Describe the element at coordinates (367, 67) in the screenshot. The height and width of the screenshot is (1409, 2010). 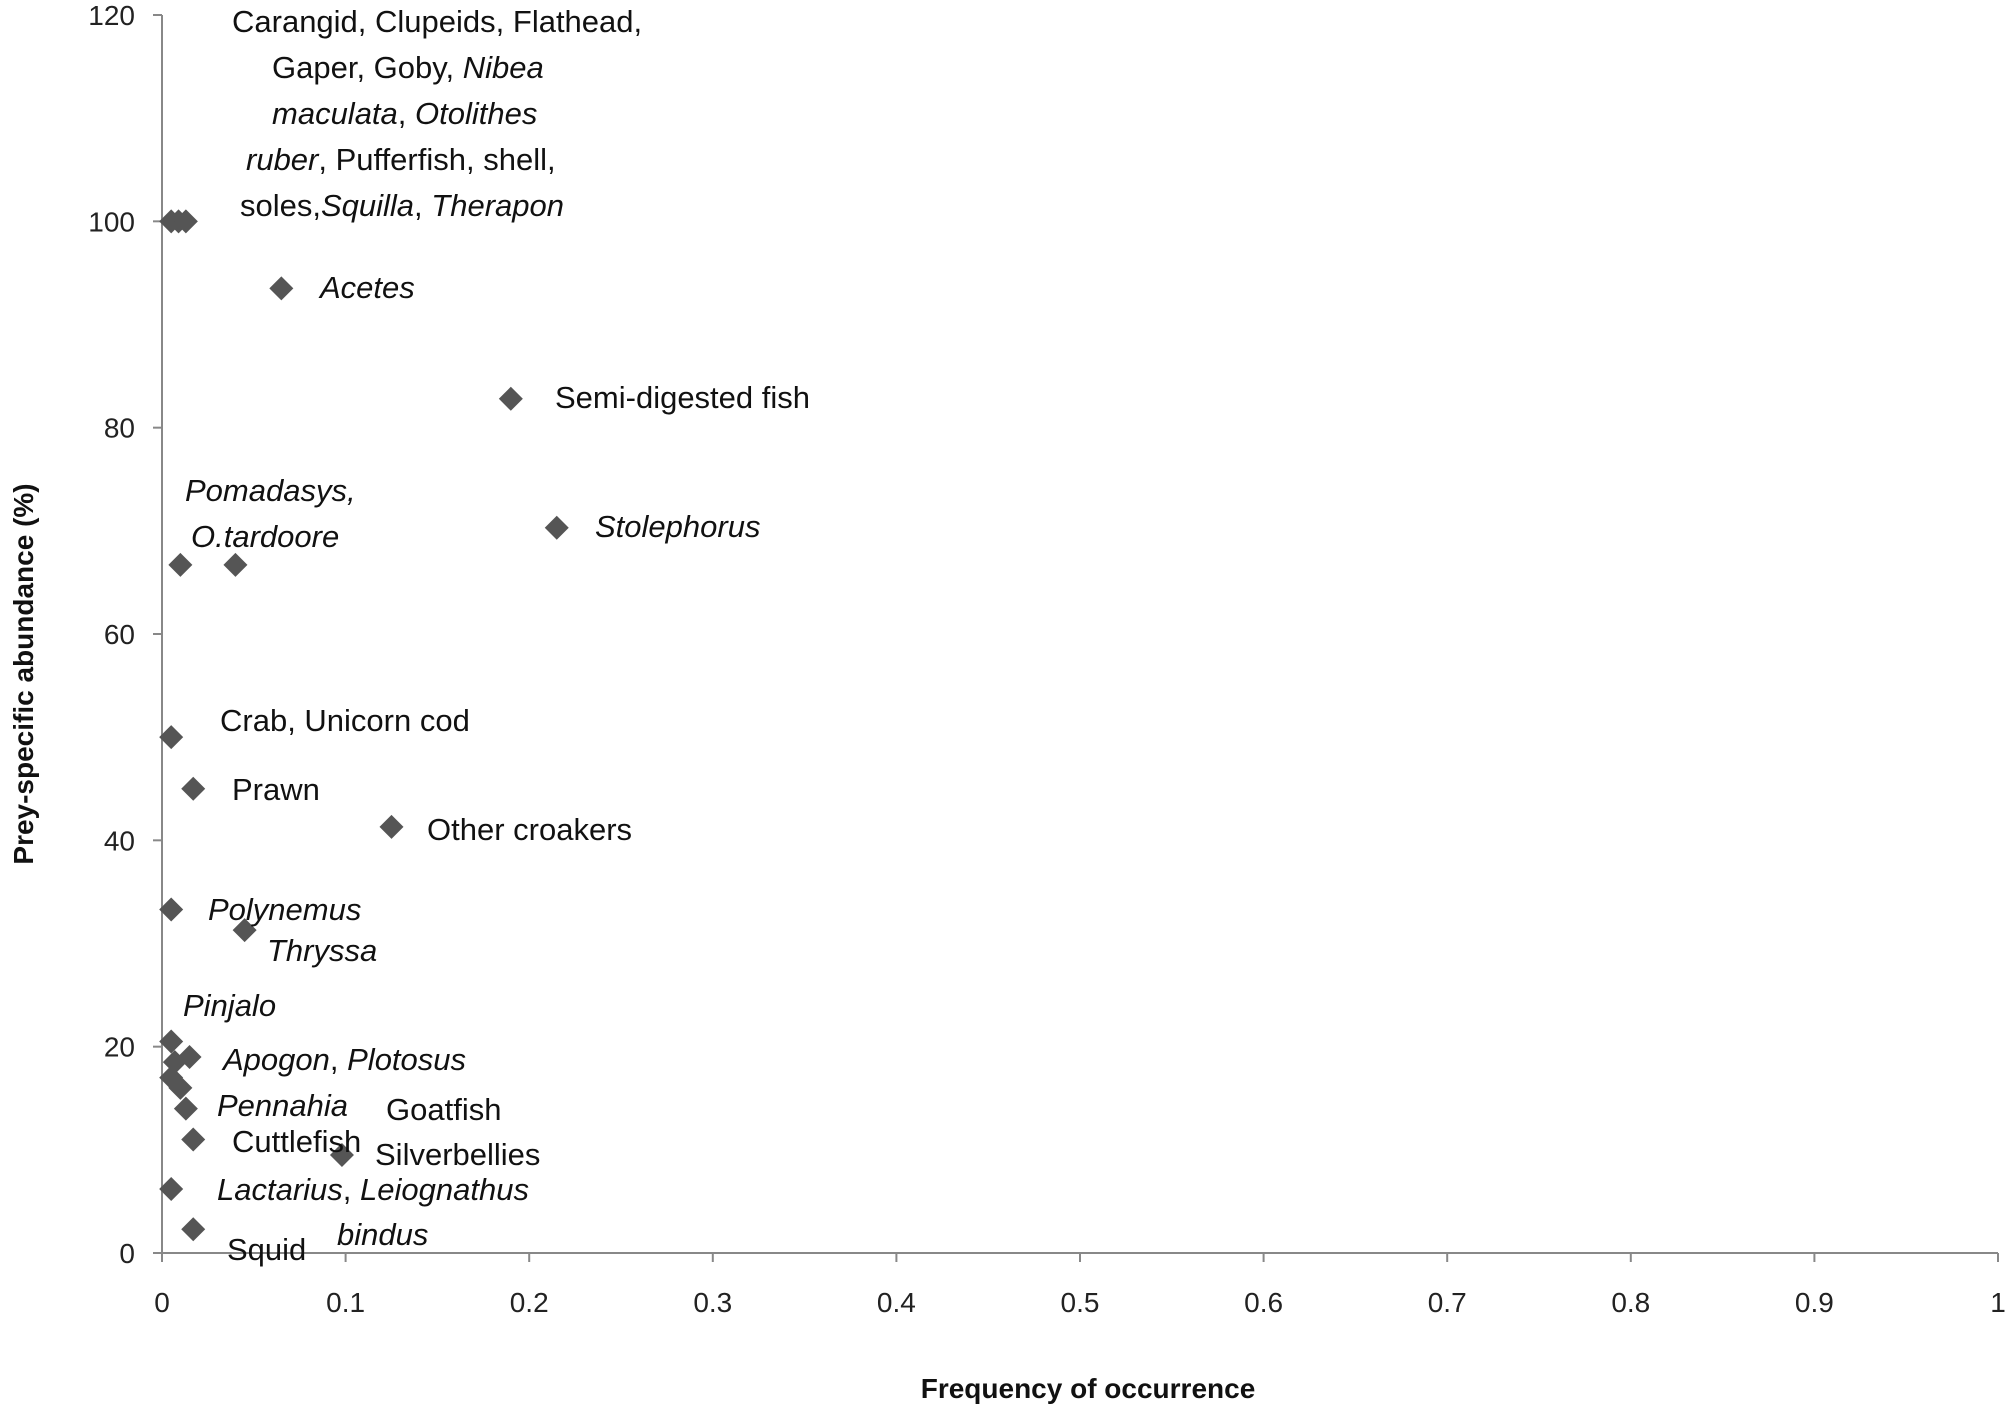
I see `point-label-text: Gaper, Goby,` at that location.